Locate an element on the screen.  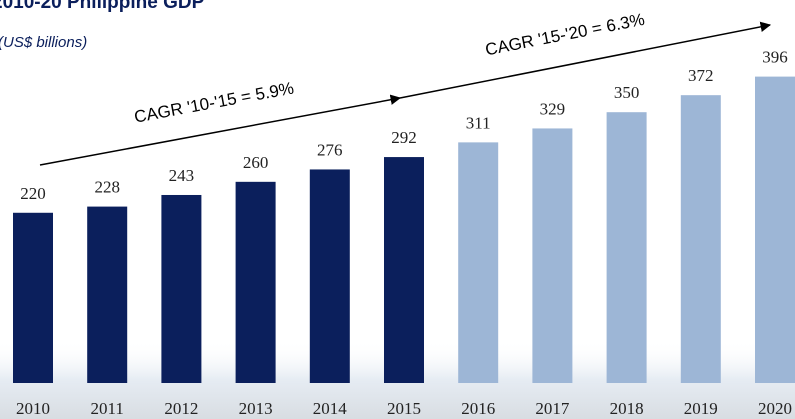
value-label: 260 is located at coordinates (256, 162).